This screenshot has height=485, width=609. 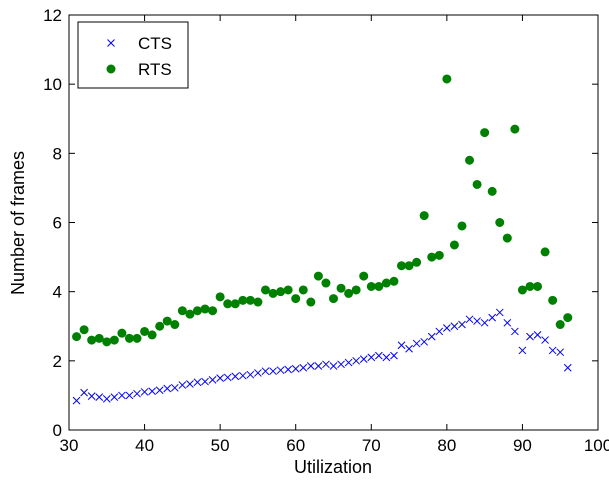 What do you see at coordinates (111, 69) in the screenshot?
I see `legend-marker-rts` at bounding box center [111, 69].